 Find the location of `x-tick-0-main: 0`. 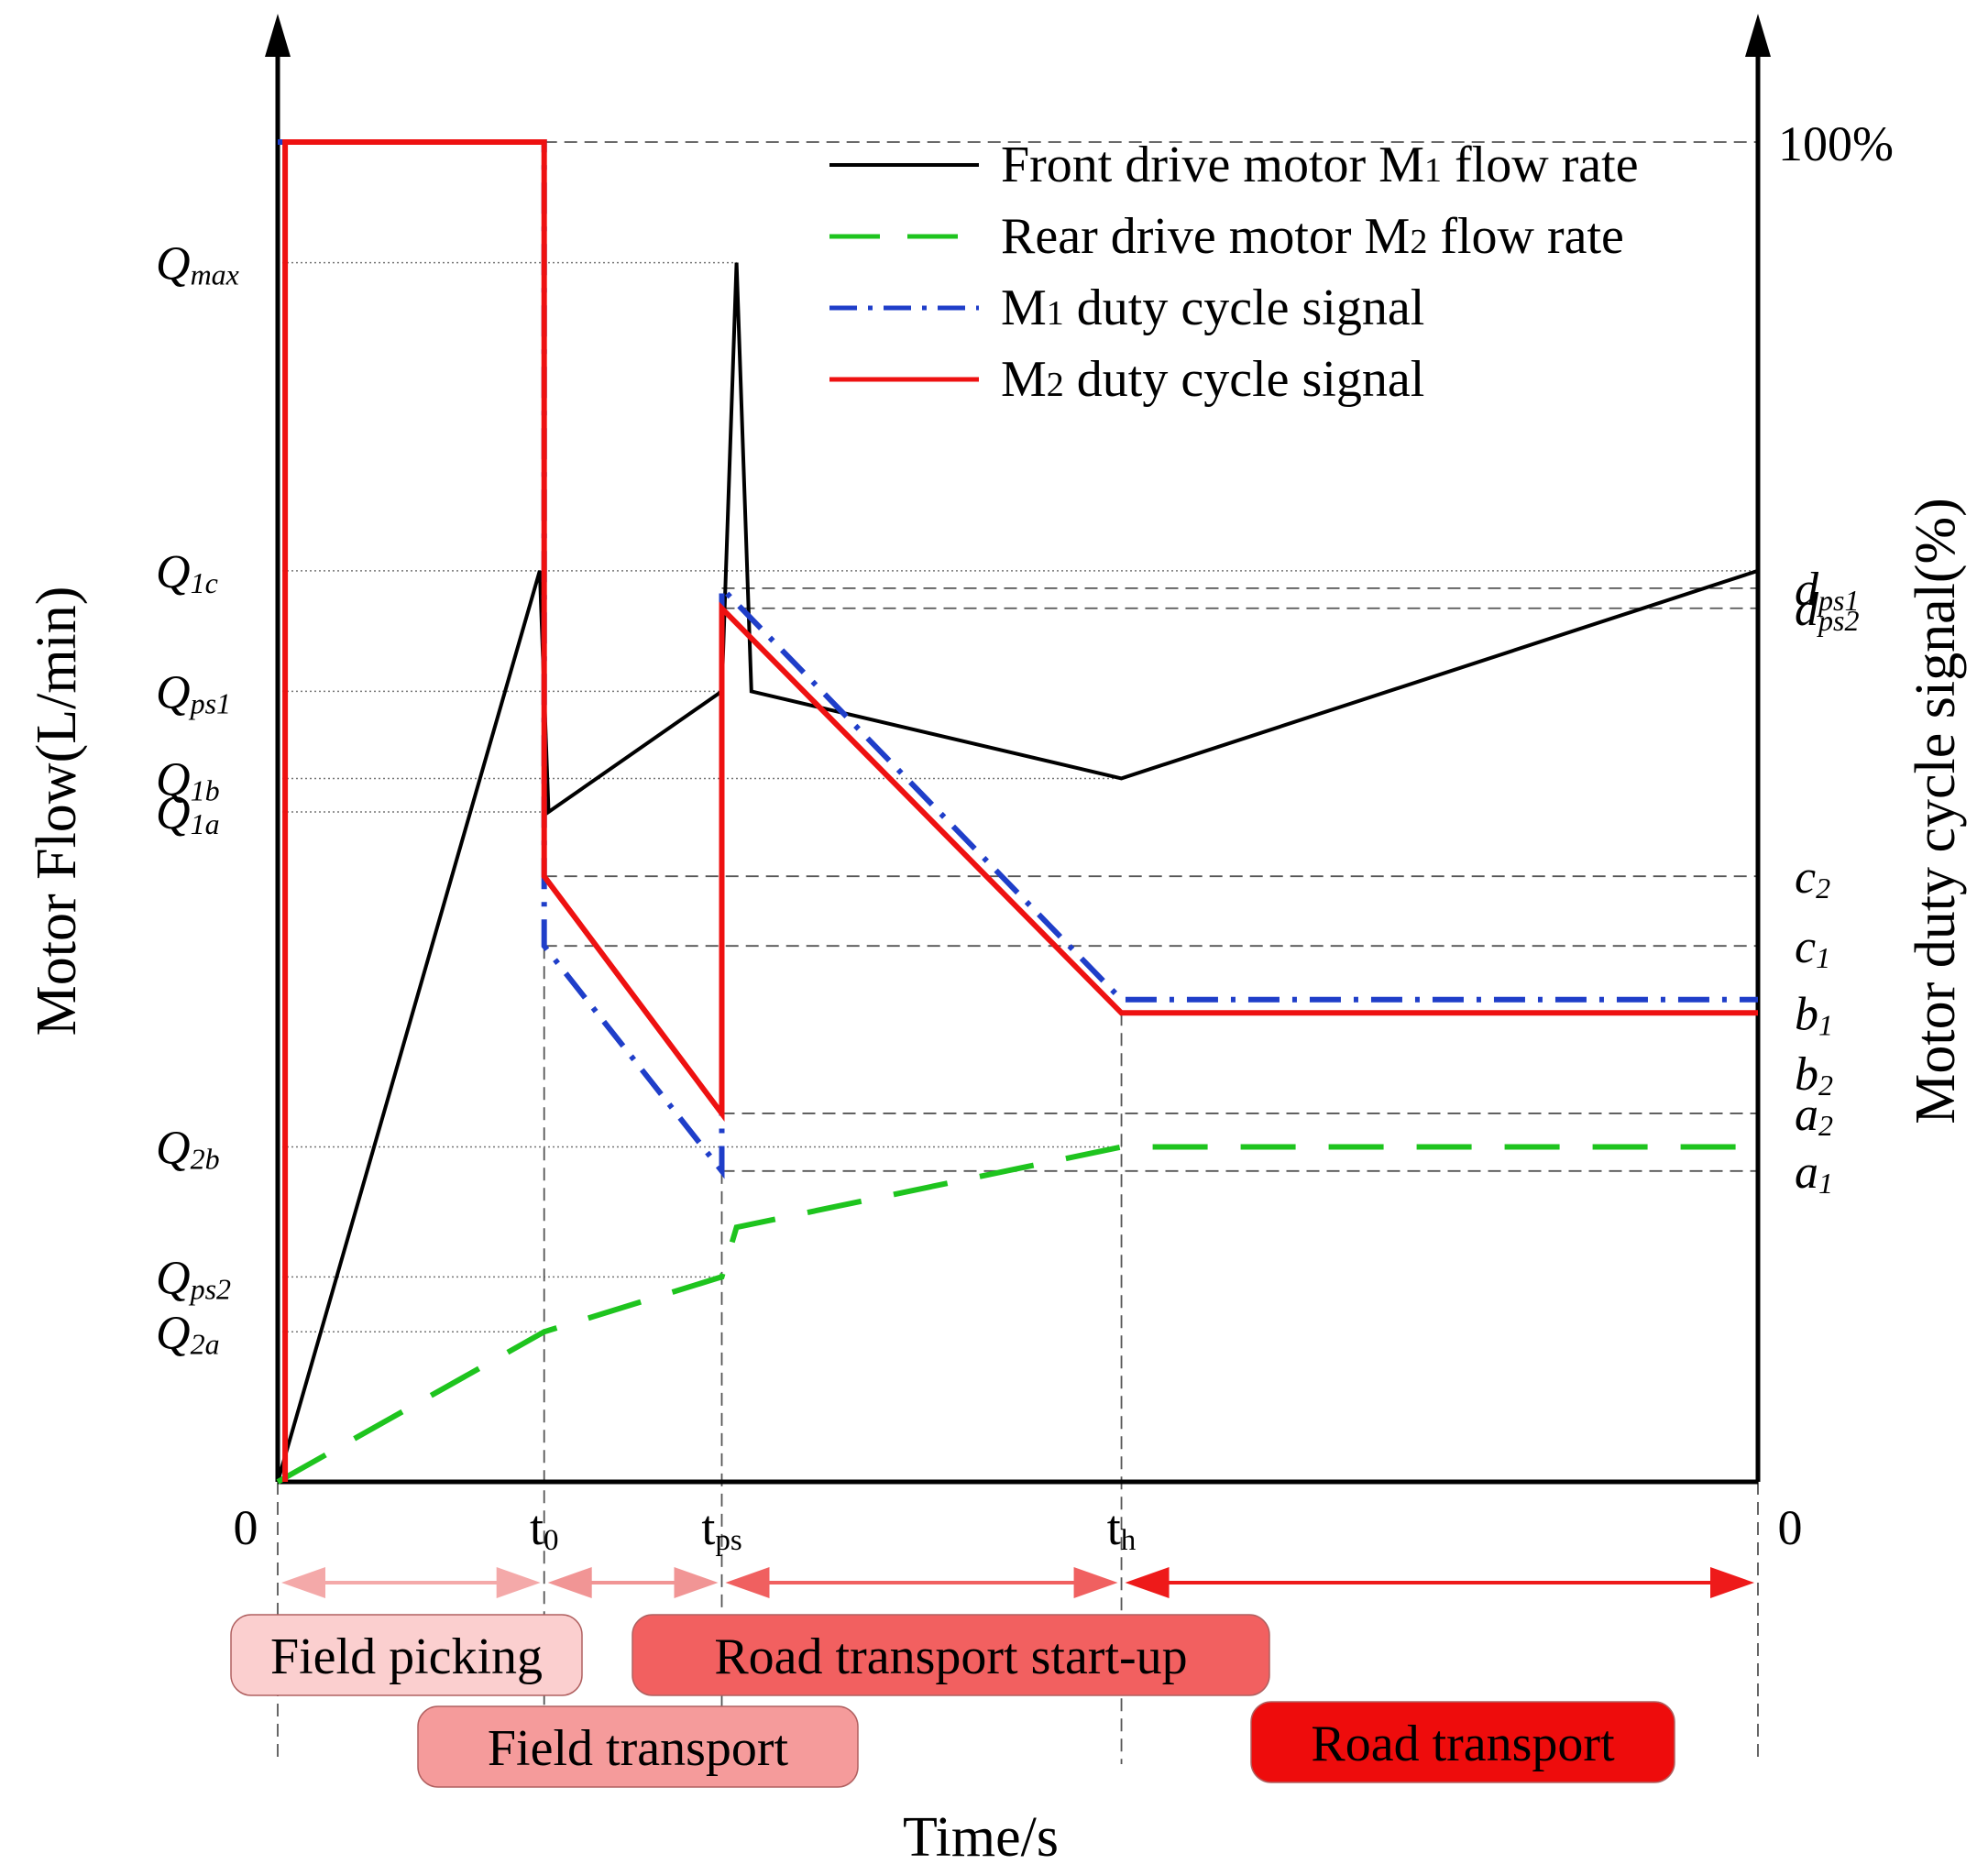

x-tick-0-main: 0 is located at coordinates (246, 1527).